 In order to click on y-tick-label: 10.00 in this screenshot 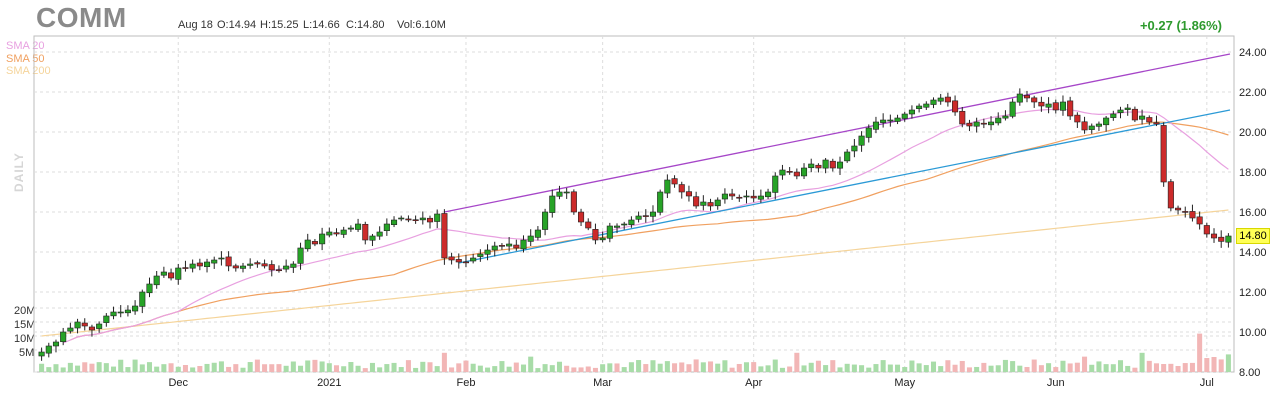, I will do `click(1253, 333)`.